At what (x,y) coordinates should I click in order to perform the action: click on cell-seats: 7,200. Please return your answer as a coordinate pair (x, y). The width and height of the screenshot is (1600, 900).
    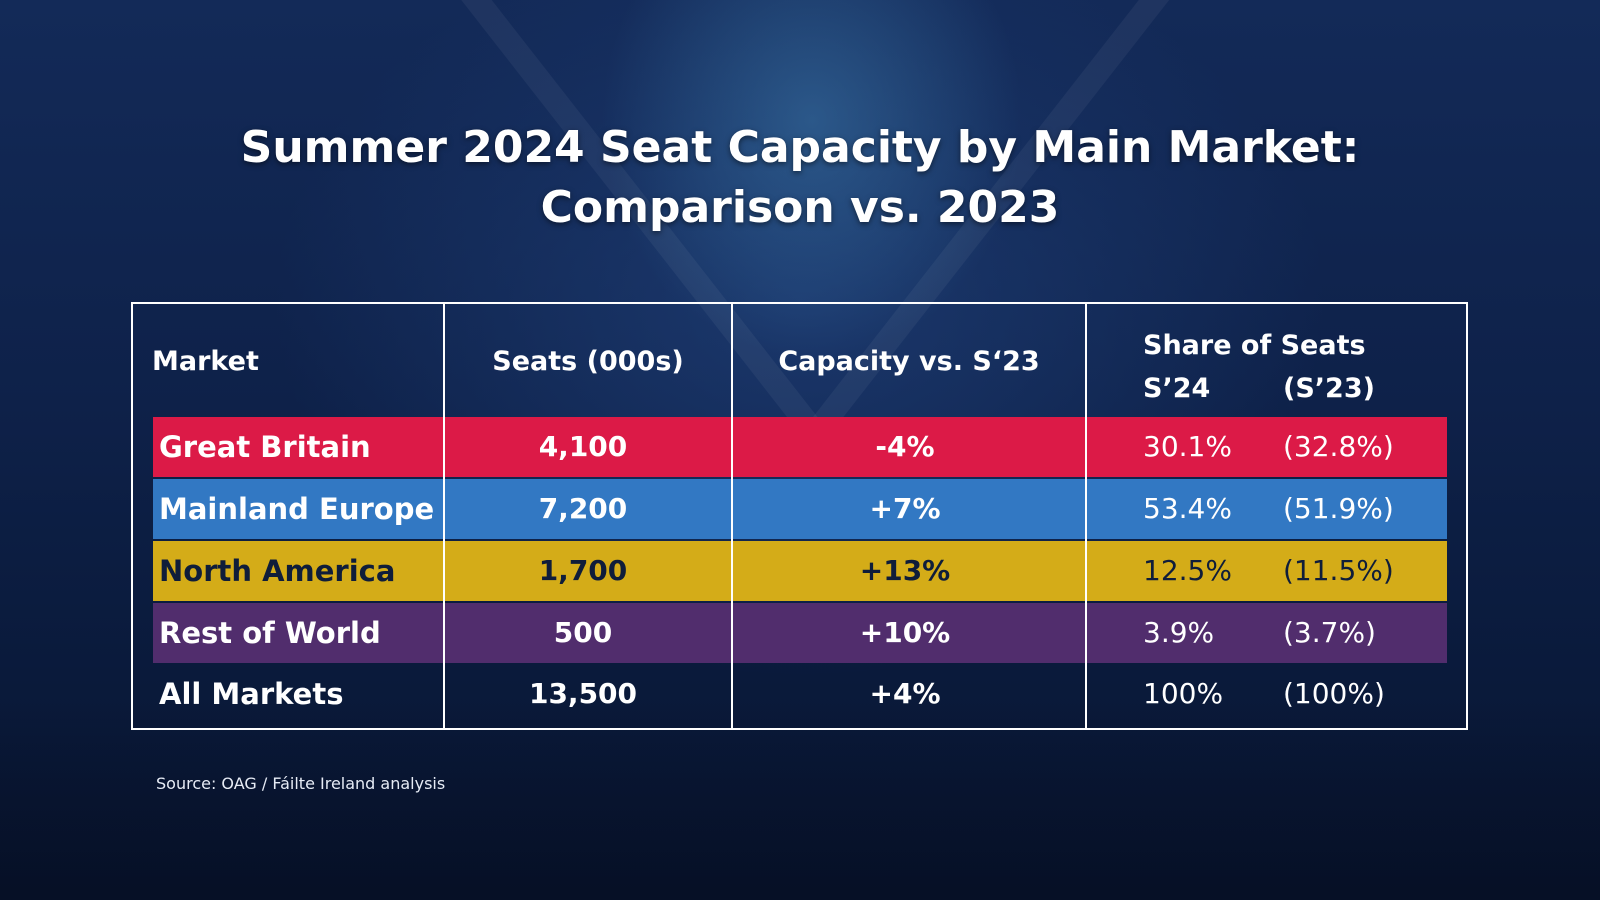
    Looking at the image, I should click on (583, 508).